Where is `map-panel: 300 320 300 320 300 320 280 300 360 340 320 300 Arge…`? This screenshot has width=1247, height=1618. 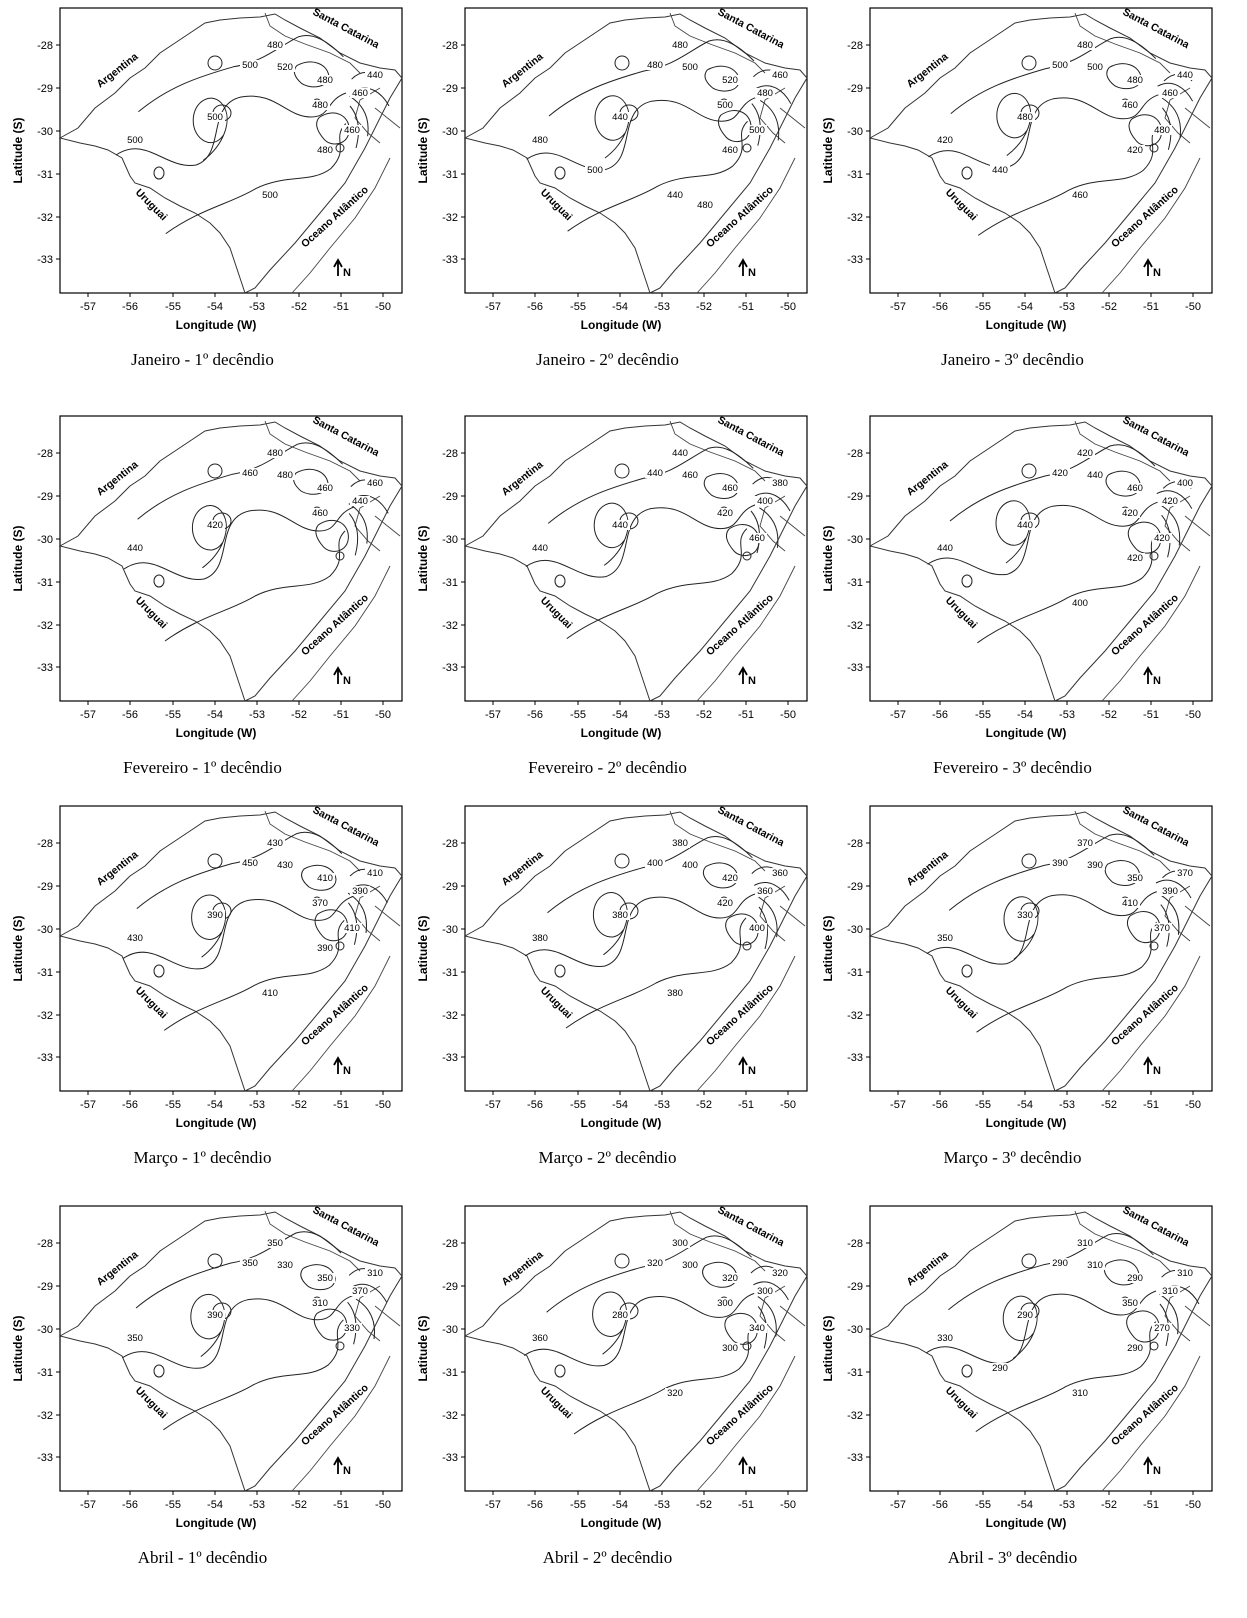
map-panel: 300 320 300 320 300 320 280 300 360 340 320 300 Arge… is located at coordinates (607, 1393).